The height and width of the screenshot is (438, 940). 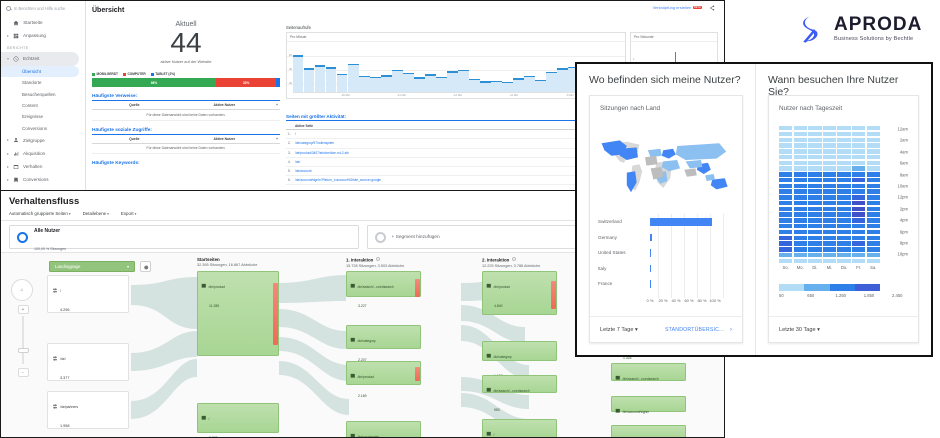 What do you see at coordinates (23, 309) in the screenshot?
I see `zoom-in-button: +` at bounding box center [23, 309].